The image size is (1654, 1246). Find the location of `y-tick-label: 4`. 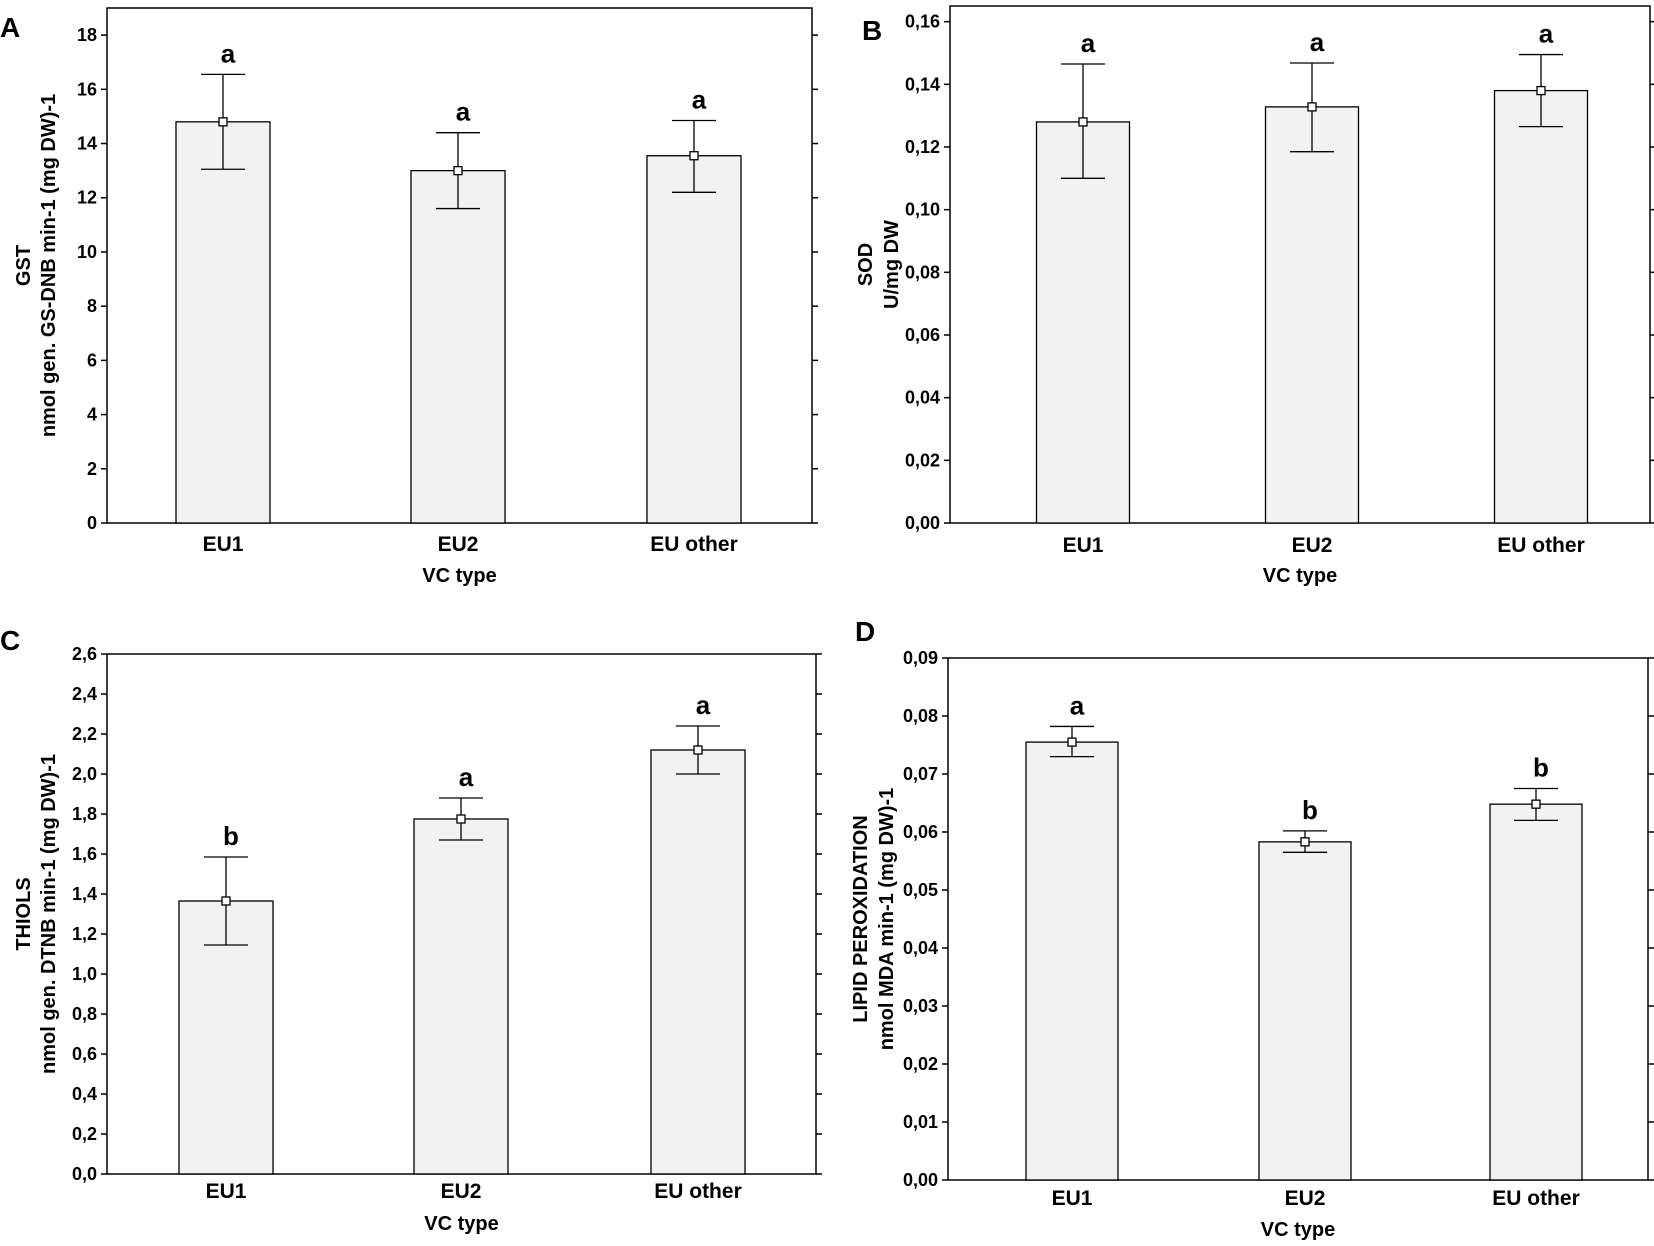

y-tick-label: 4 is located at coordinates (92, 415).